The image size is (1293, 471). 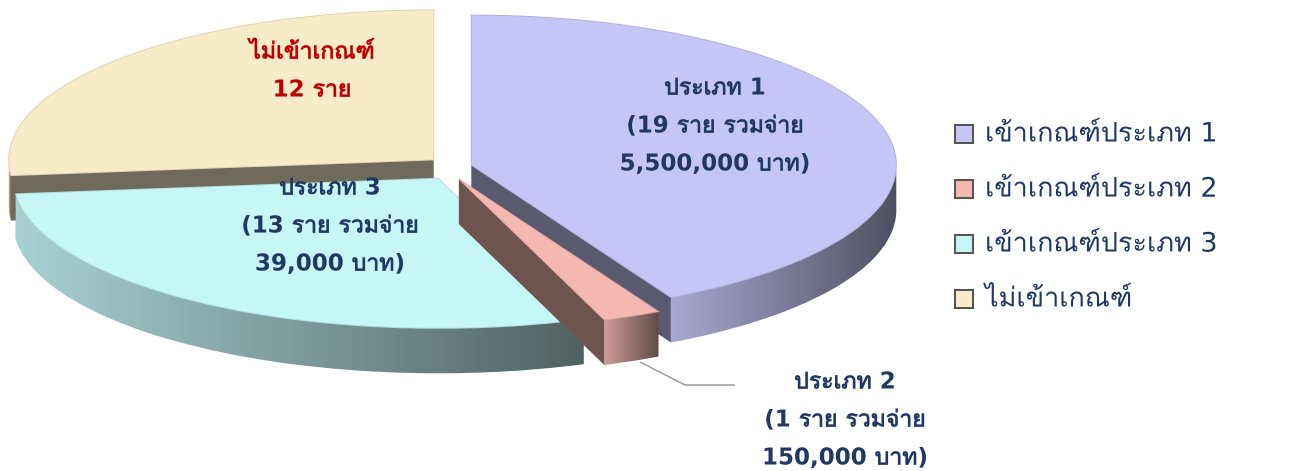 What do you see at coordinates (845, 382) in the screenshot?
I see `data-label: ประเภท 2` at bounding box center [845, 382].